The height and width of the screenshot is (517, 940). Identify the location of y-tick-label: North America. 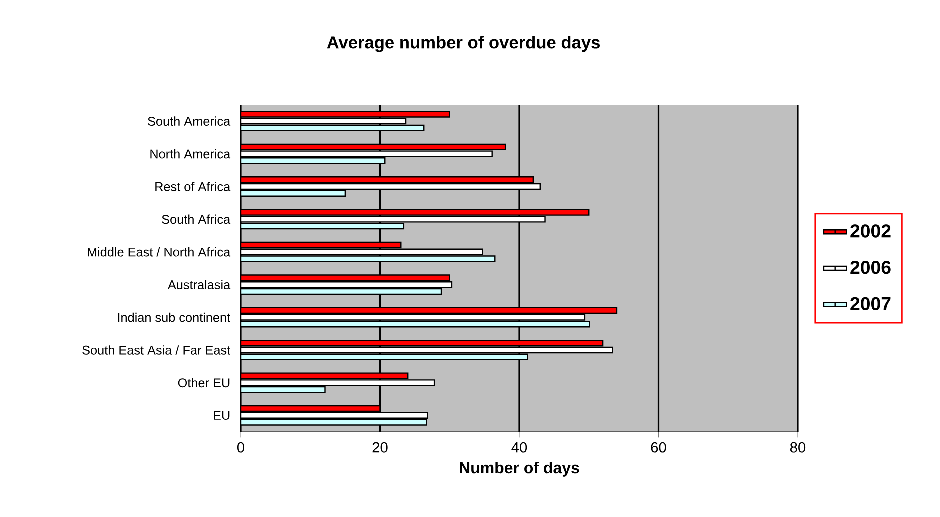
(190, 154).